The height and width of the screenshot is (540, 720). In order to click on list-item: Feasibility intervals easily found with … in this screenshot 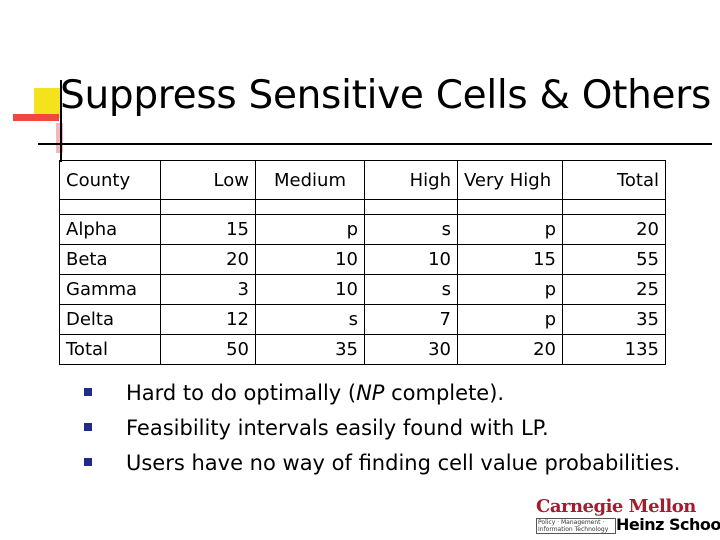, I will do `click(382, 428)`.